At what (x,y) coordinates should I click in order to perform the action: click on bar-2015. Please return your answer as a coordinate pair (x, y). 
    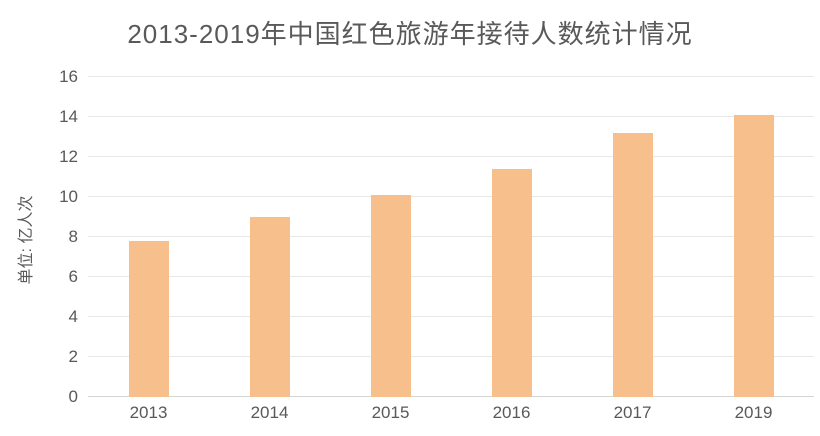
    Looking at the image, I should click on (390, 296).